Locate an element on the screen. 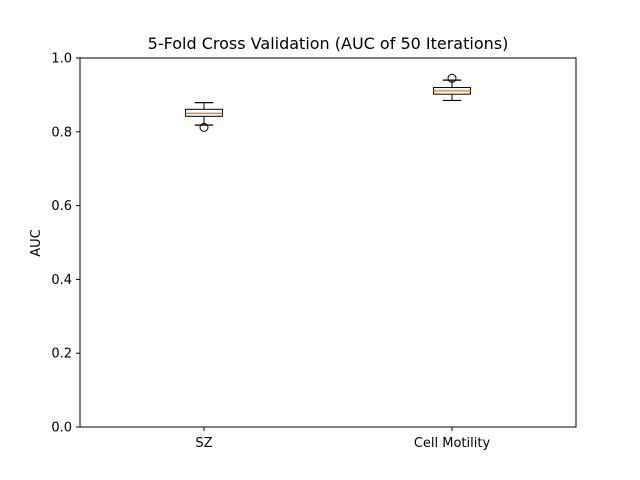  x-tick-label-0: SZ is located at coordinates (203, 443).